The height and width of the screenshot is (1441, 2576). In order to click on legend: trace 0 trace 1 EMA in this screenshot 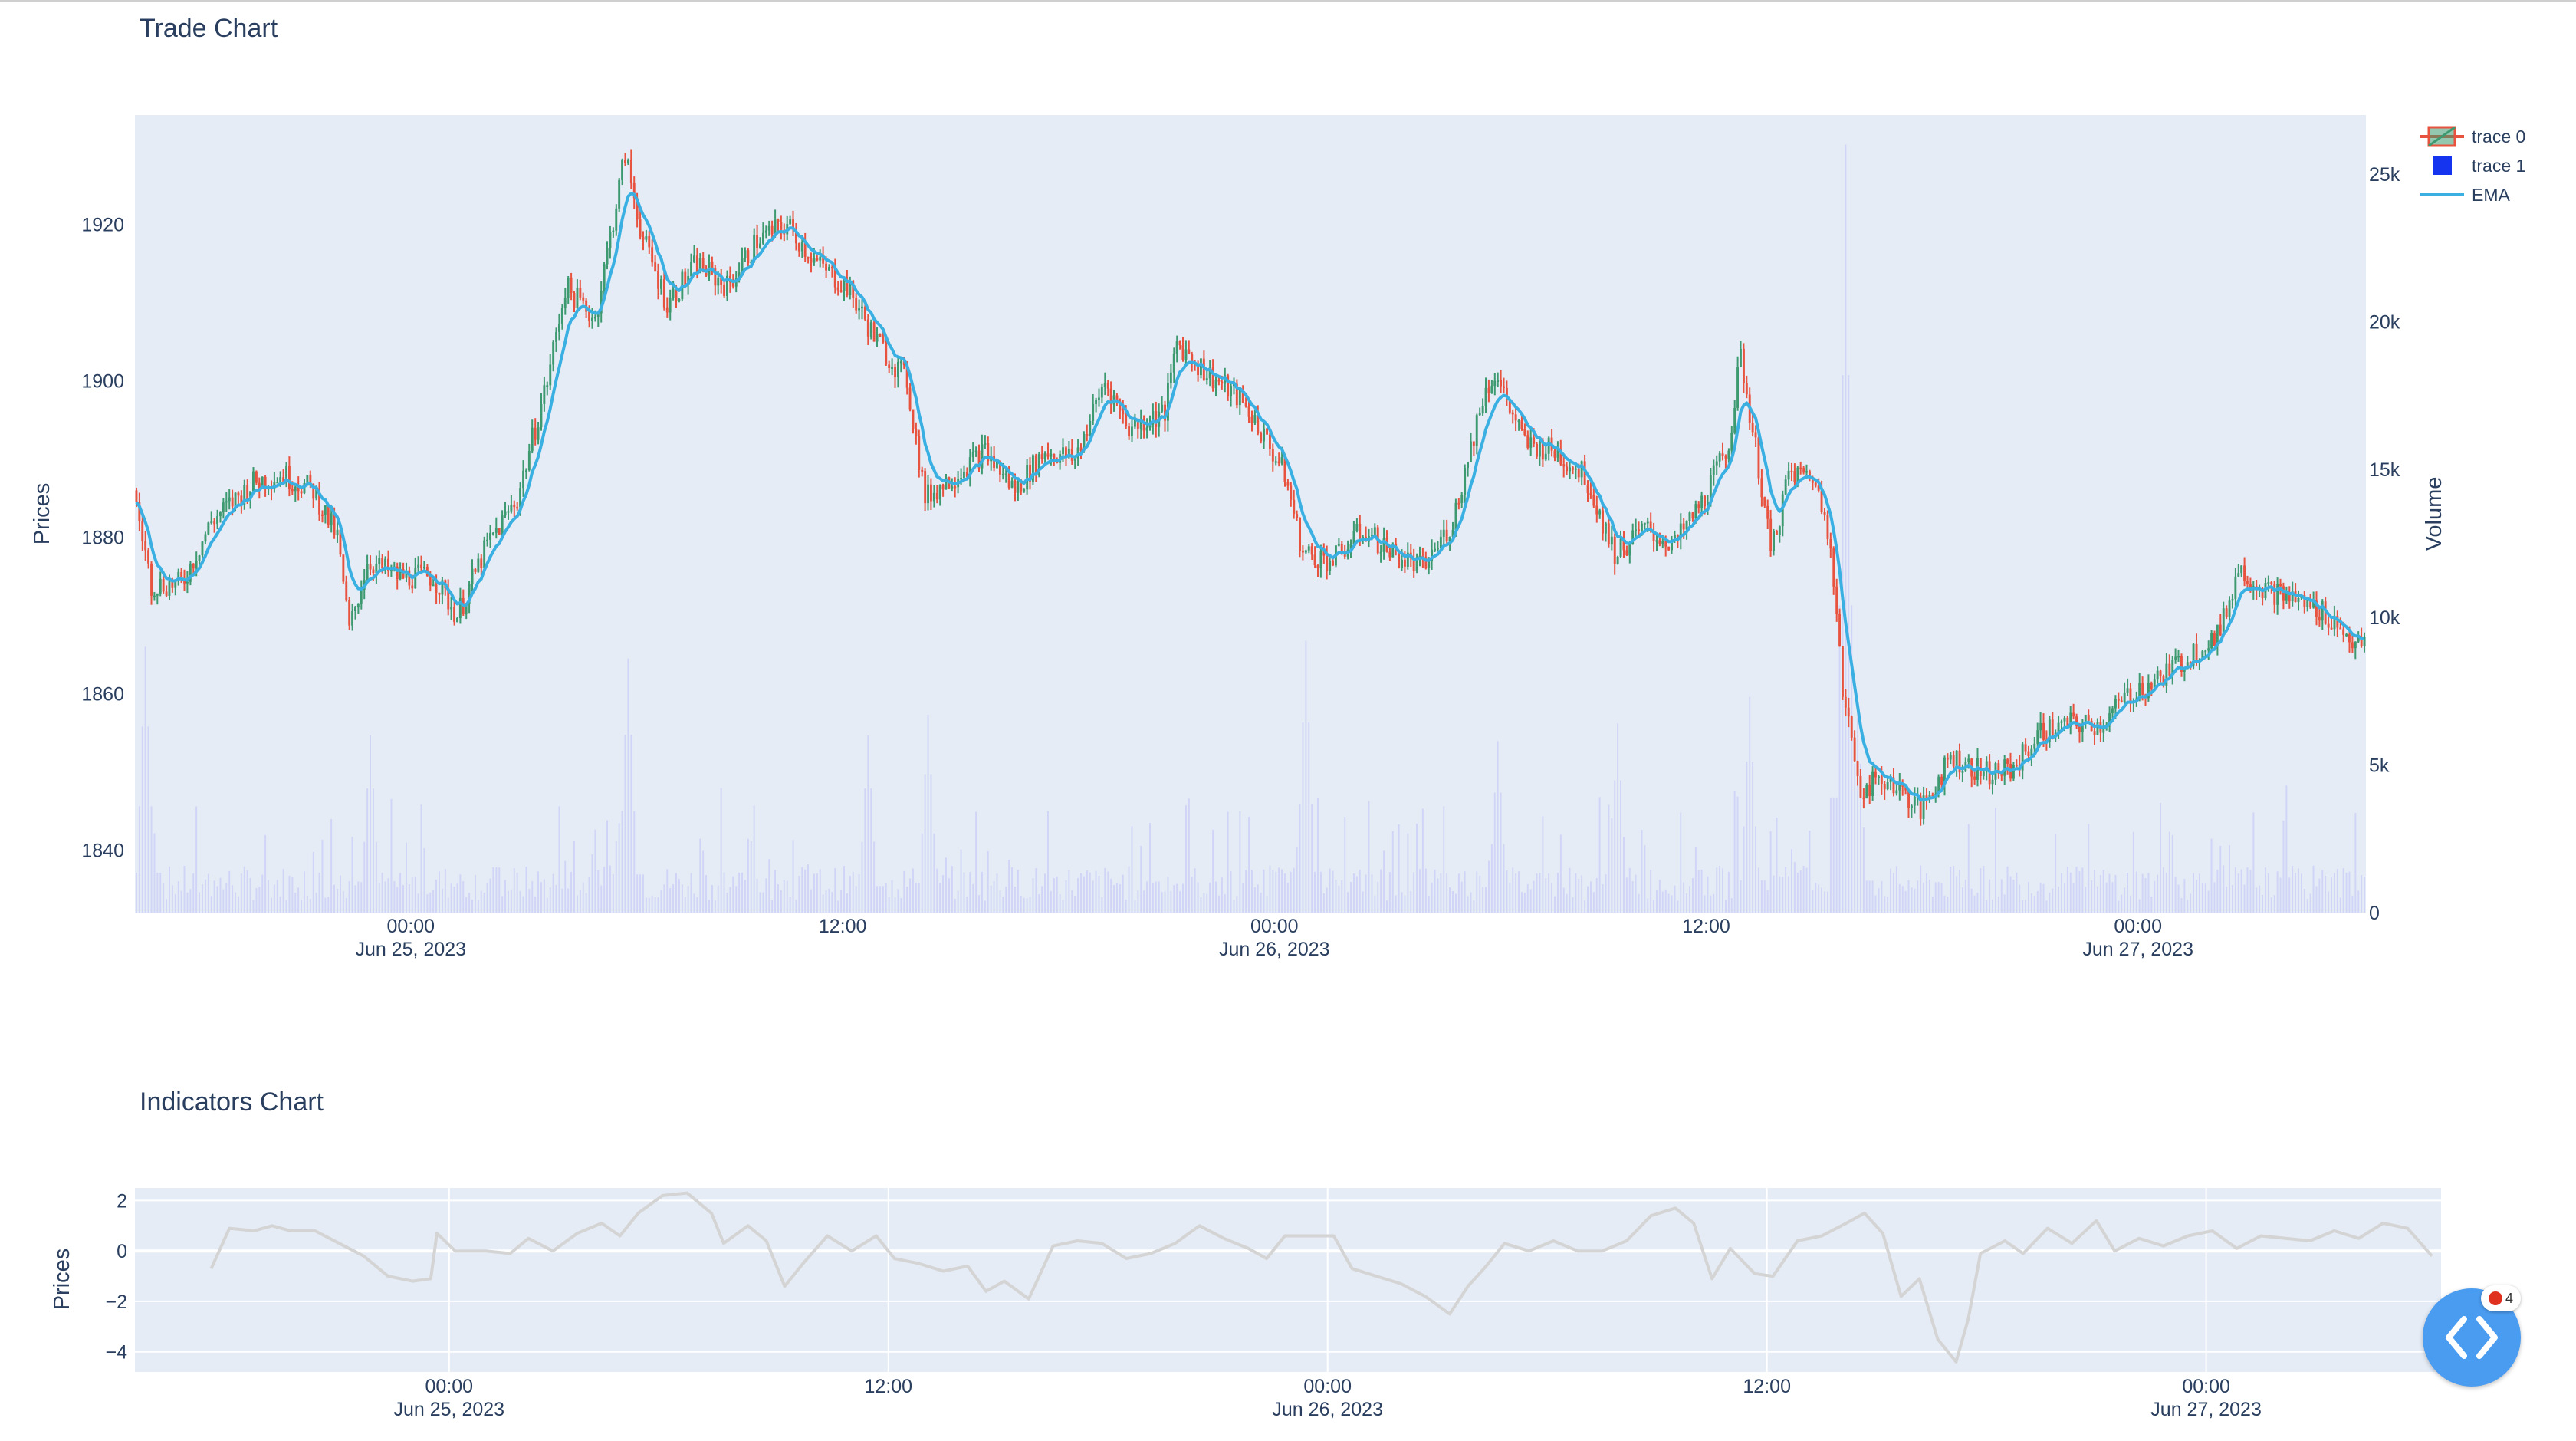, I will do `click(2472, 166)`.